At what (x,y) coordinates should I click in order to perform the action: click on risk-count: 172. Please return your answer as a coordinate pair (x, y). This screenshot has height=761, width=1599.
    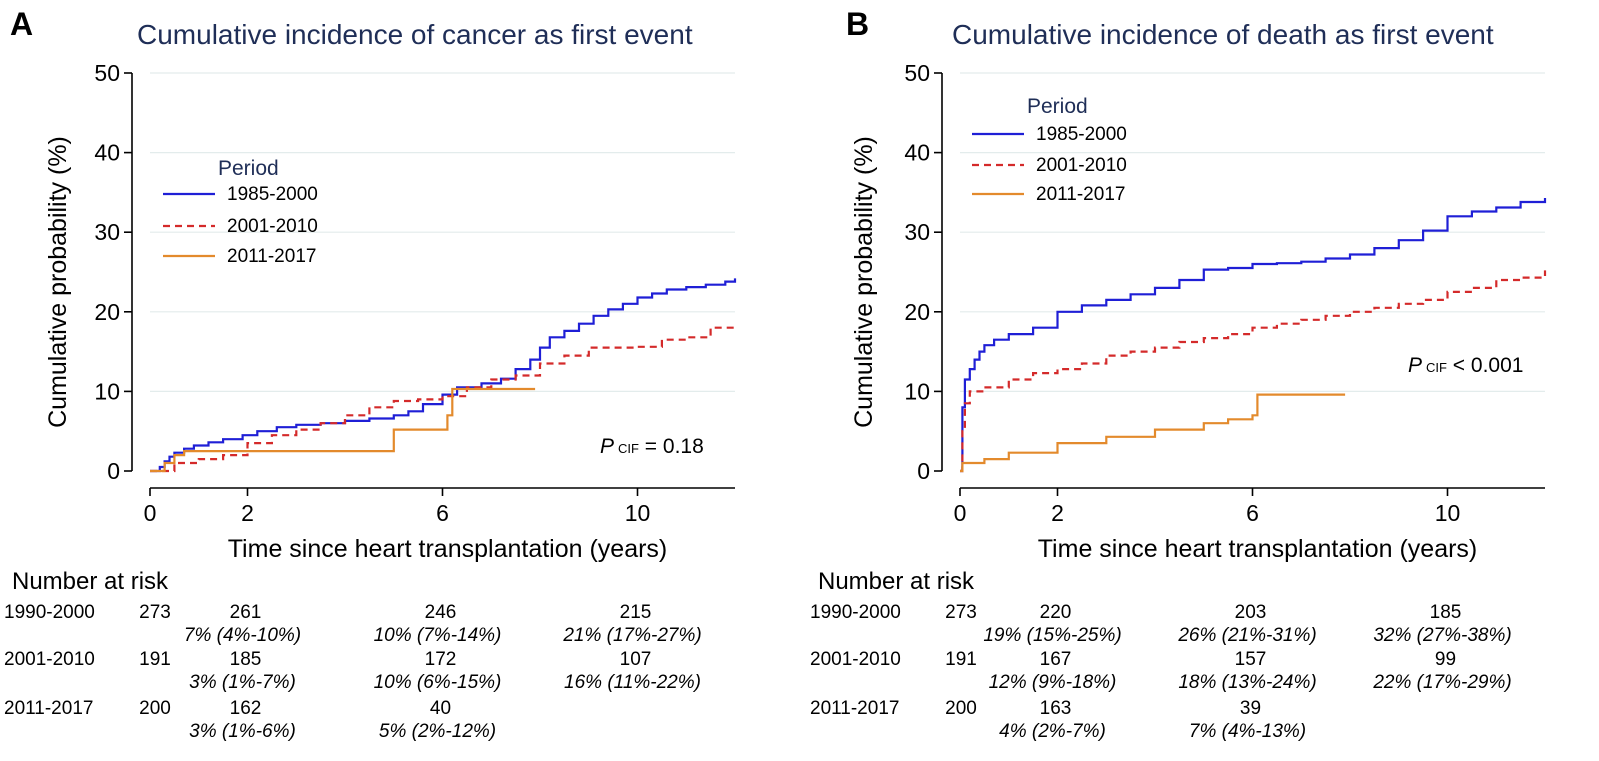
    Looking at the image, I should click on (441, 659).